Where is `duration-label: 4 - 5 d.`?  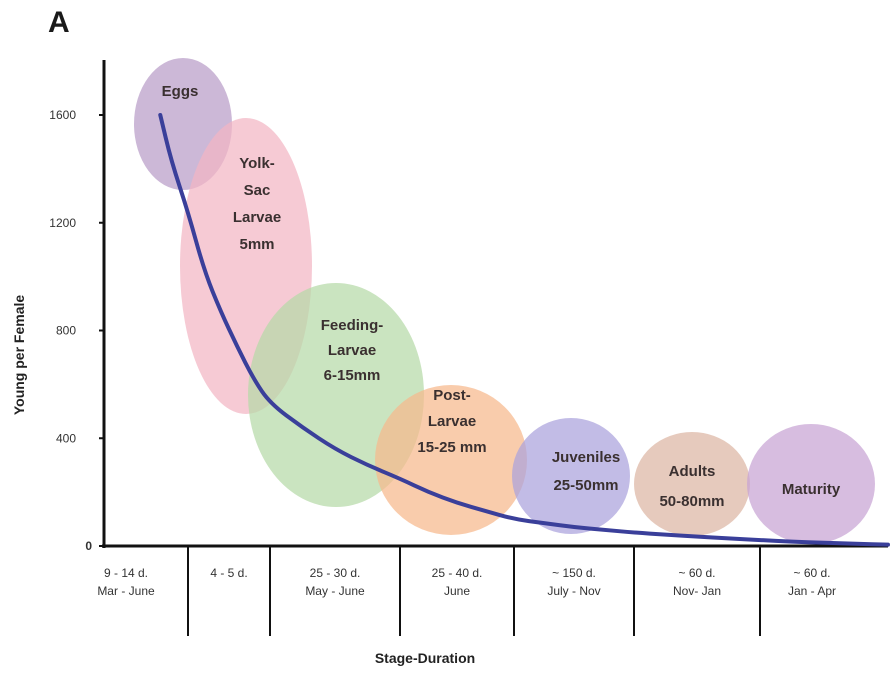 duration-label: 4 - 5 d. is located at coordinates (228, 573).